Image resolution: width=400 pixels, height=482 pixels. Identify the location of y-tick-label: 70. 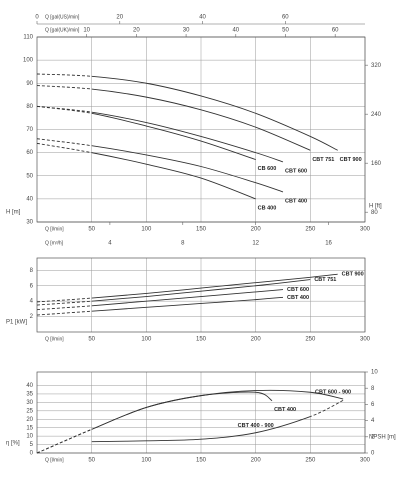
(29, 130).